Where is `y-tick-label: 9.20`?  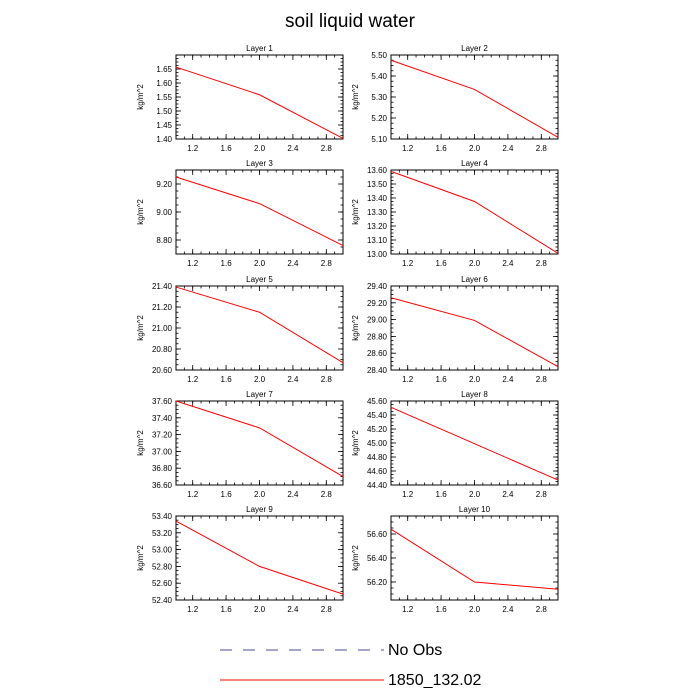
y-tick-label: 9.20 is located at coordinates (164, 184).